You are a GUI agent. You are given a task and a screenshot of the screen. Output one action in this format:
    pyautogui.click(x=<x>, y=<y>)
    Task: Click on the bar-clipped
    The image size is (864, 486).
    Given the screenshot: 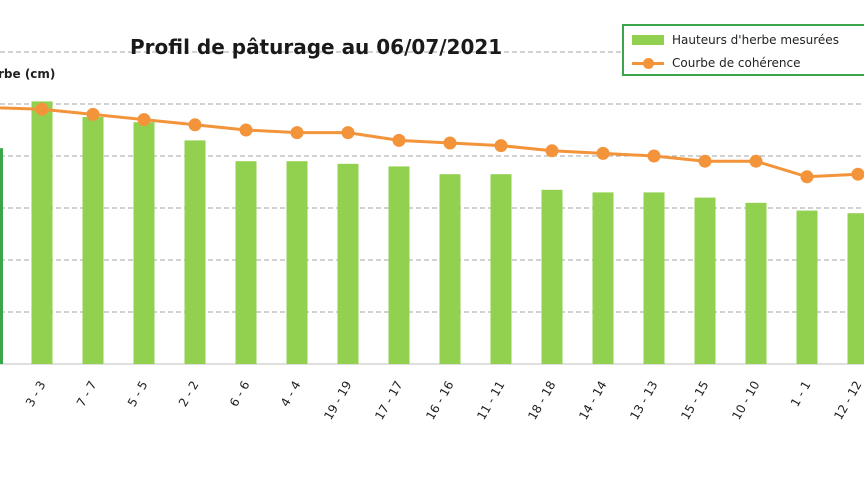 What is the action you would take?
    pyautogui.click(x=1, y=256)
    